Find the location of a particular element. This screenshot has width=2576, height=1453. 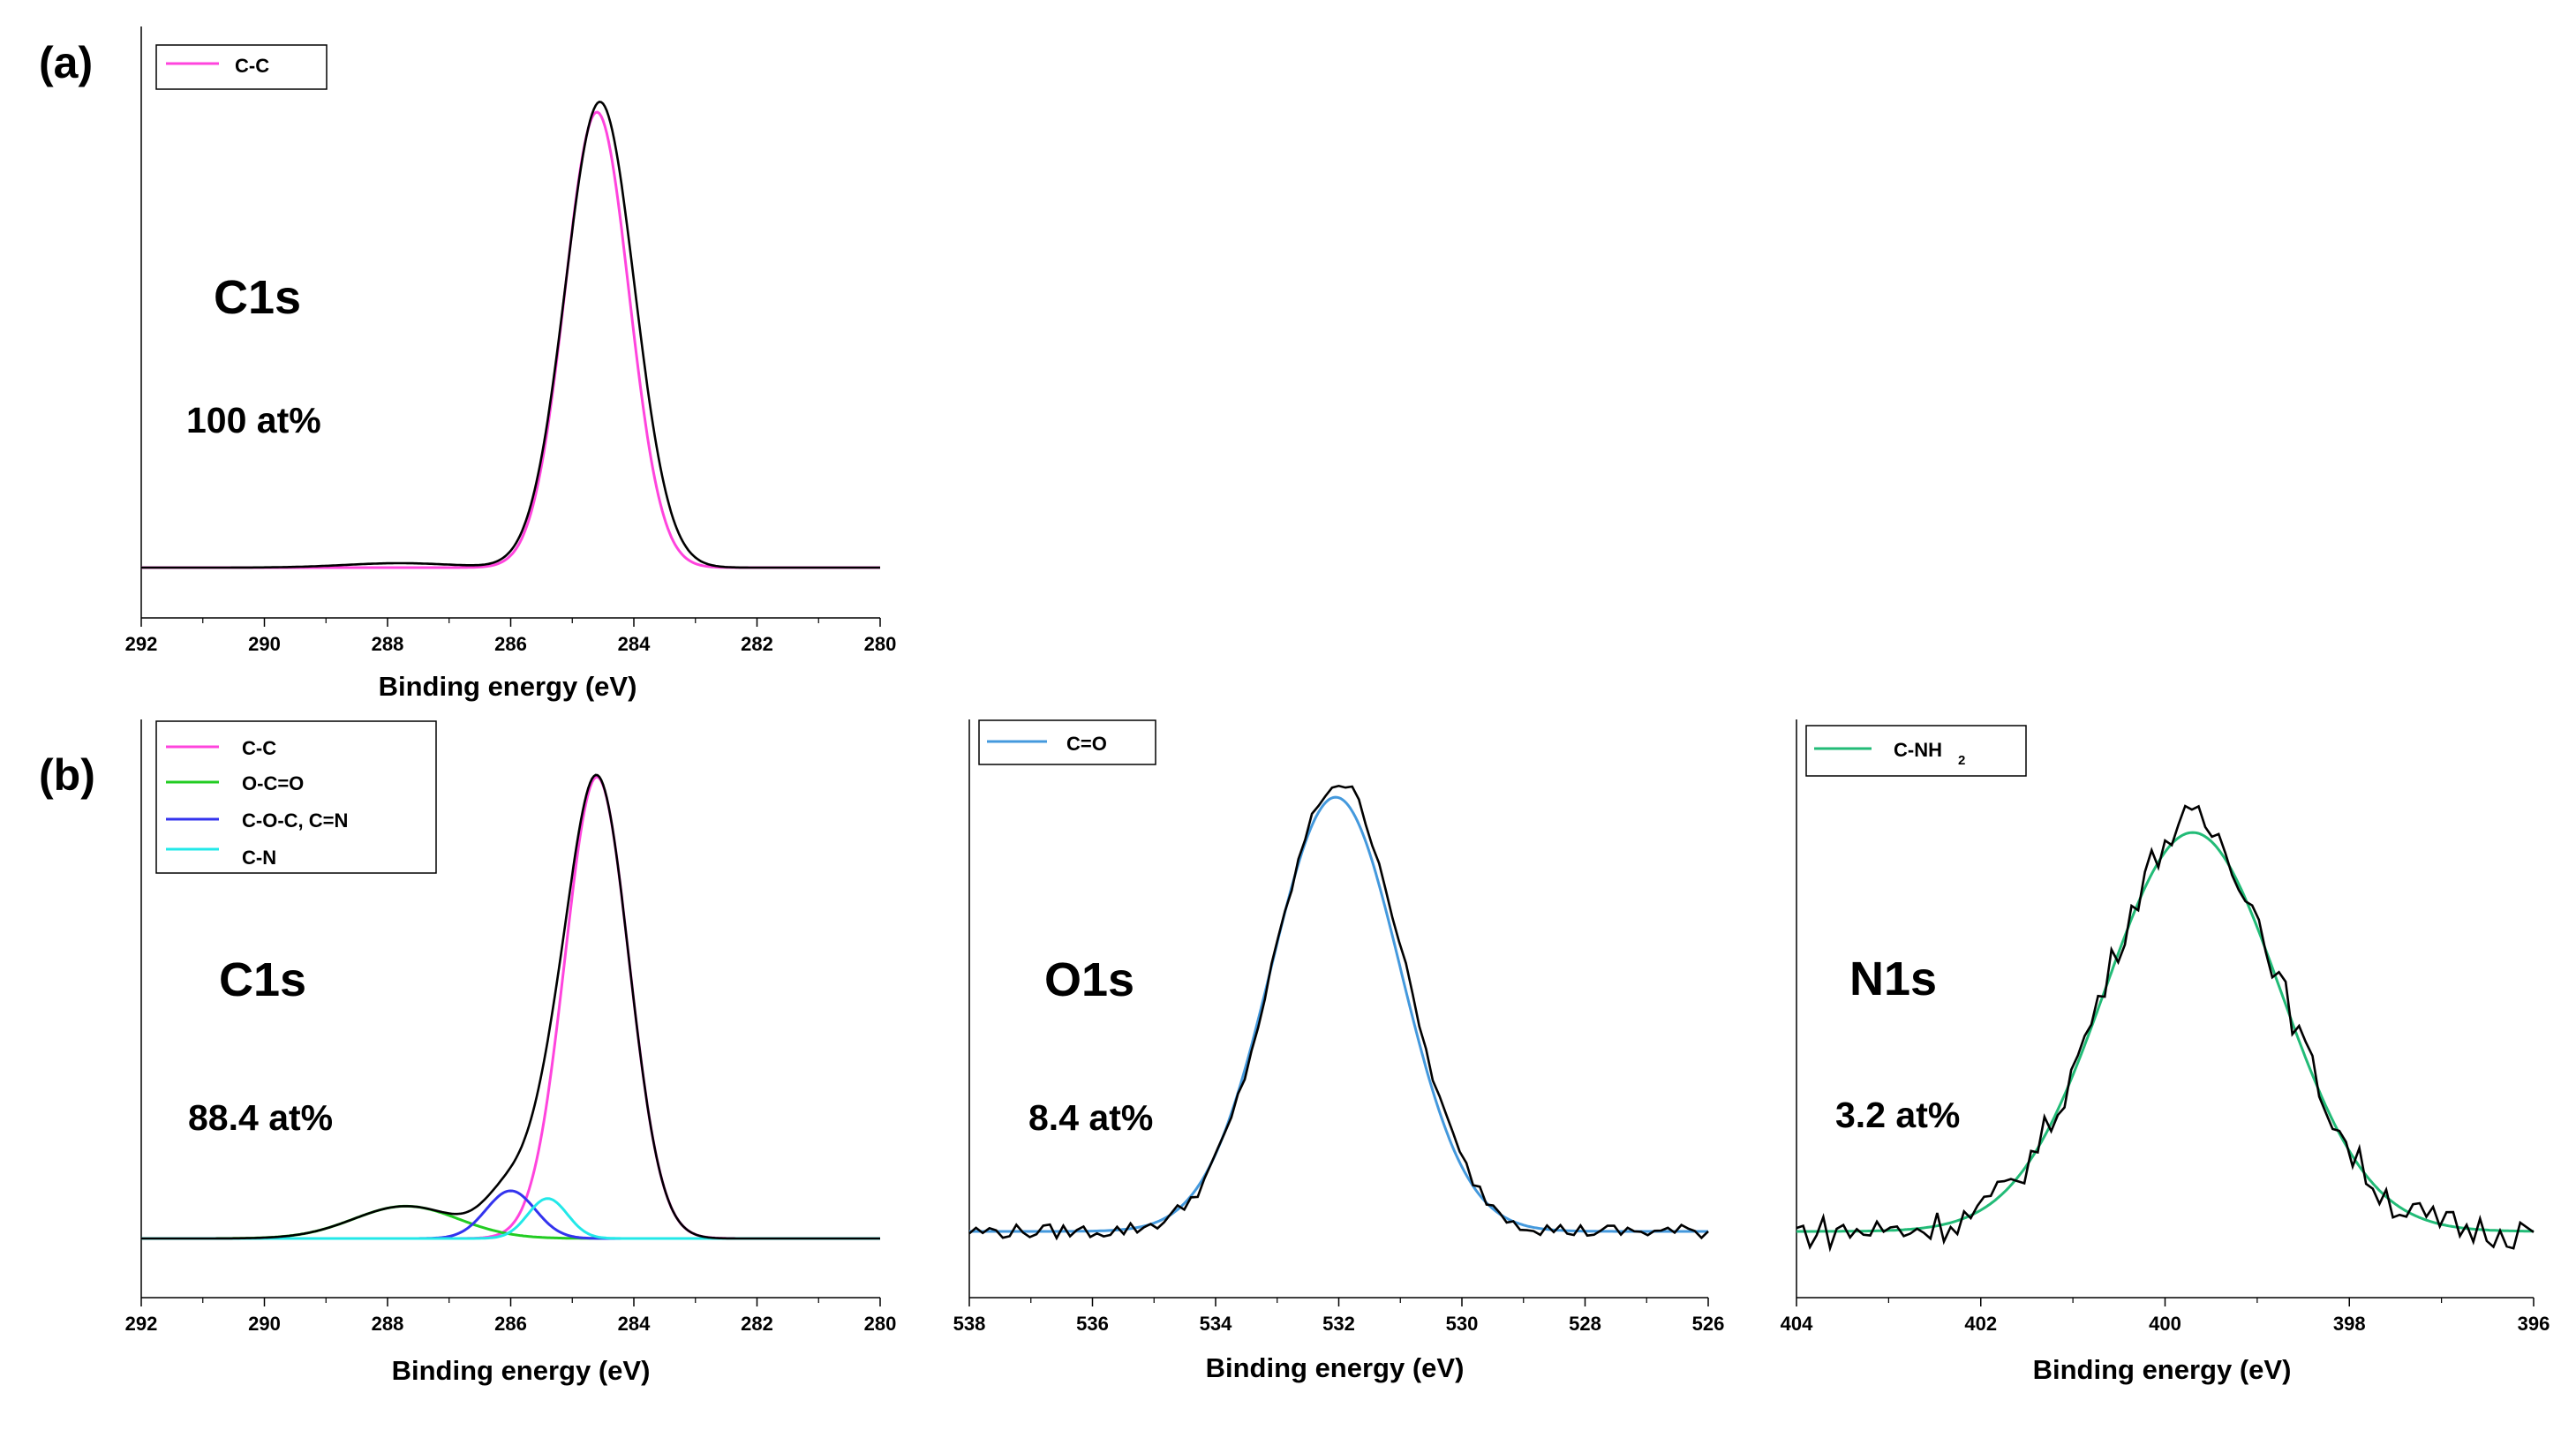

atomic-percent-label: 88.4 at% is located at coordinates (261, 1117).